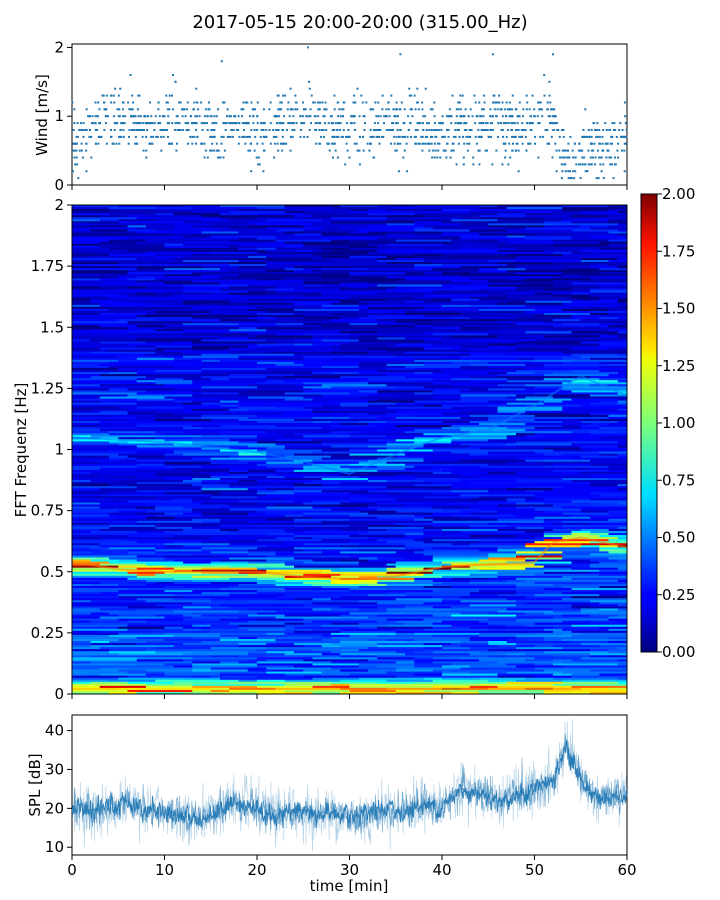 This screenshot has height=900, width=720. Describe the element at coordinates (676, 423) in the screenshot. I see `colorbar-ticks: 0.000.250.500.751.001.251.501.752.00` at that location.